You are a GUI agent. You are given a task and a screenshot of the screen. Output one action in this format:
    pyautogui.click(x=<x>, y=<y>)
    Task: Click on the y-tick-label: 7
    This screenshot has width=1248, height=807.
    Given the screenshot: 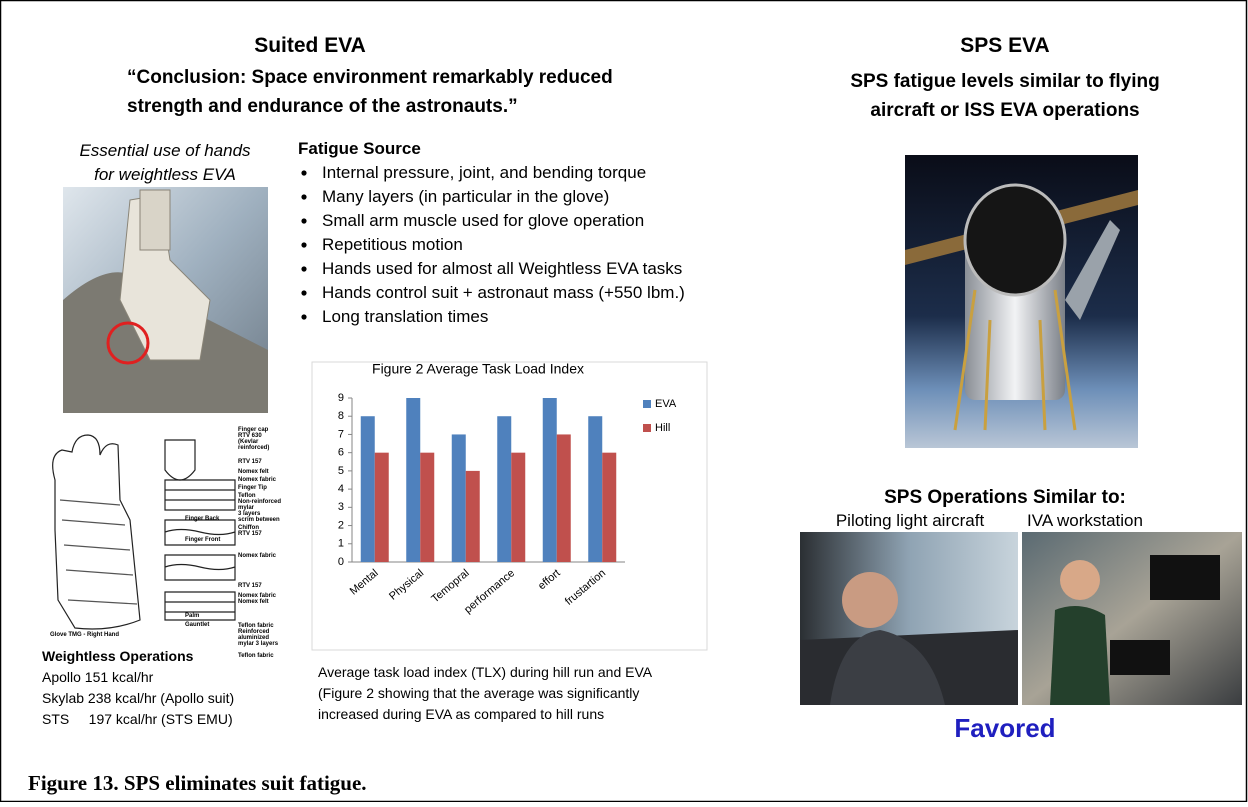 What is the action you would take?
    pyautogui.click(x=341, y=434)
    